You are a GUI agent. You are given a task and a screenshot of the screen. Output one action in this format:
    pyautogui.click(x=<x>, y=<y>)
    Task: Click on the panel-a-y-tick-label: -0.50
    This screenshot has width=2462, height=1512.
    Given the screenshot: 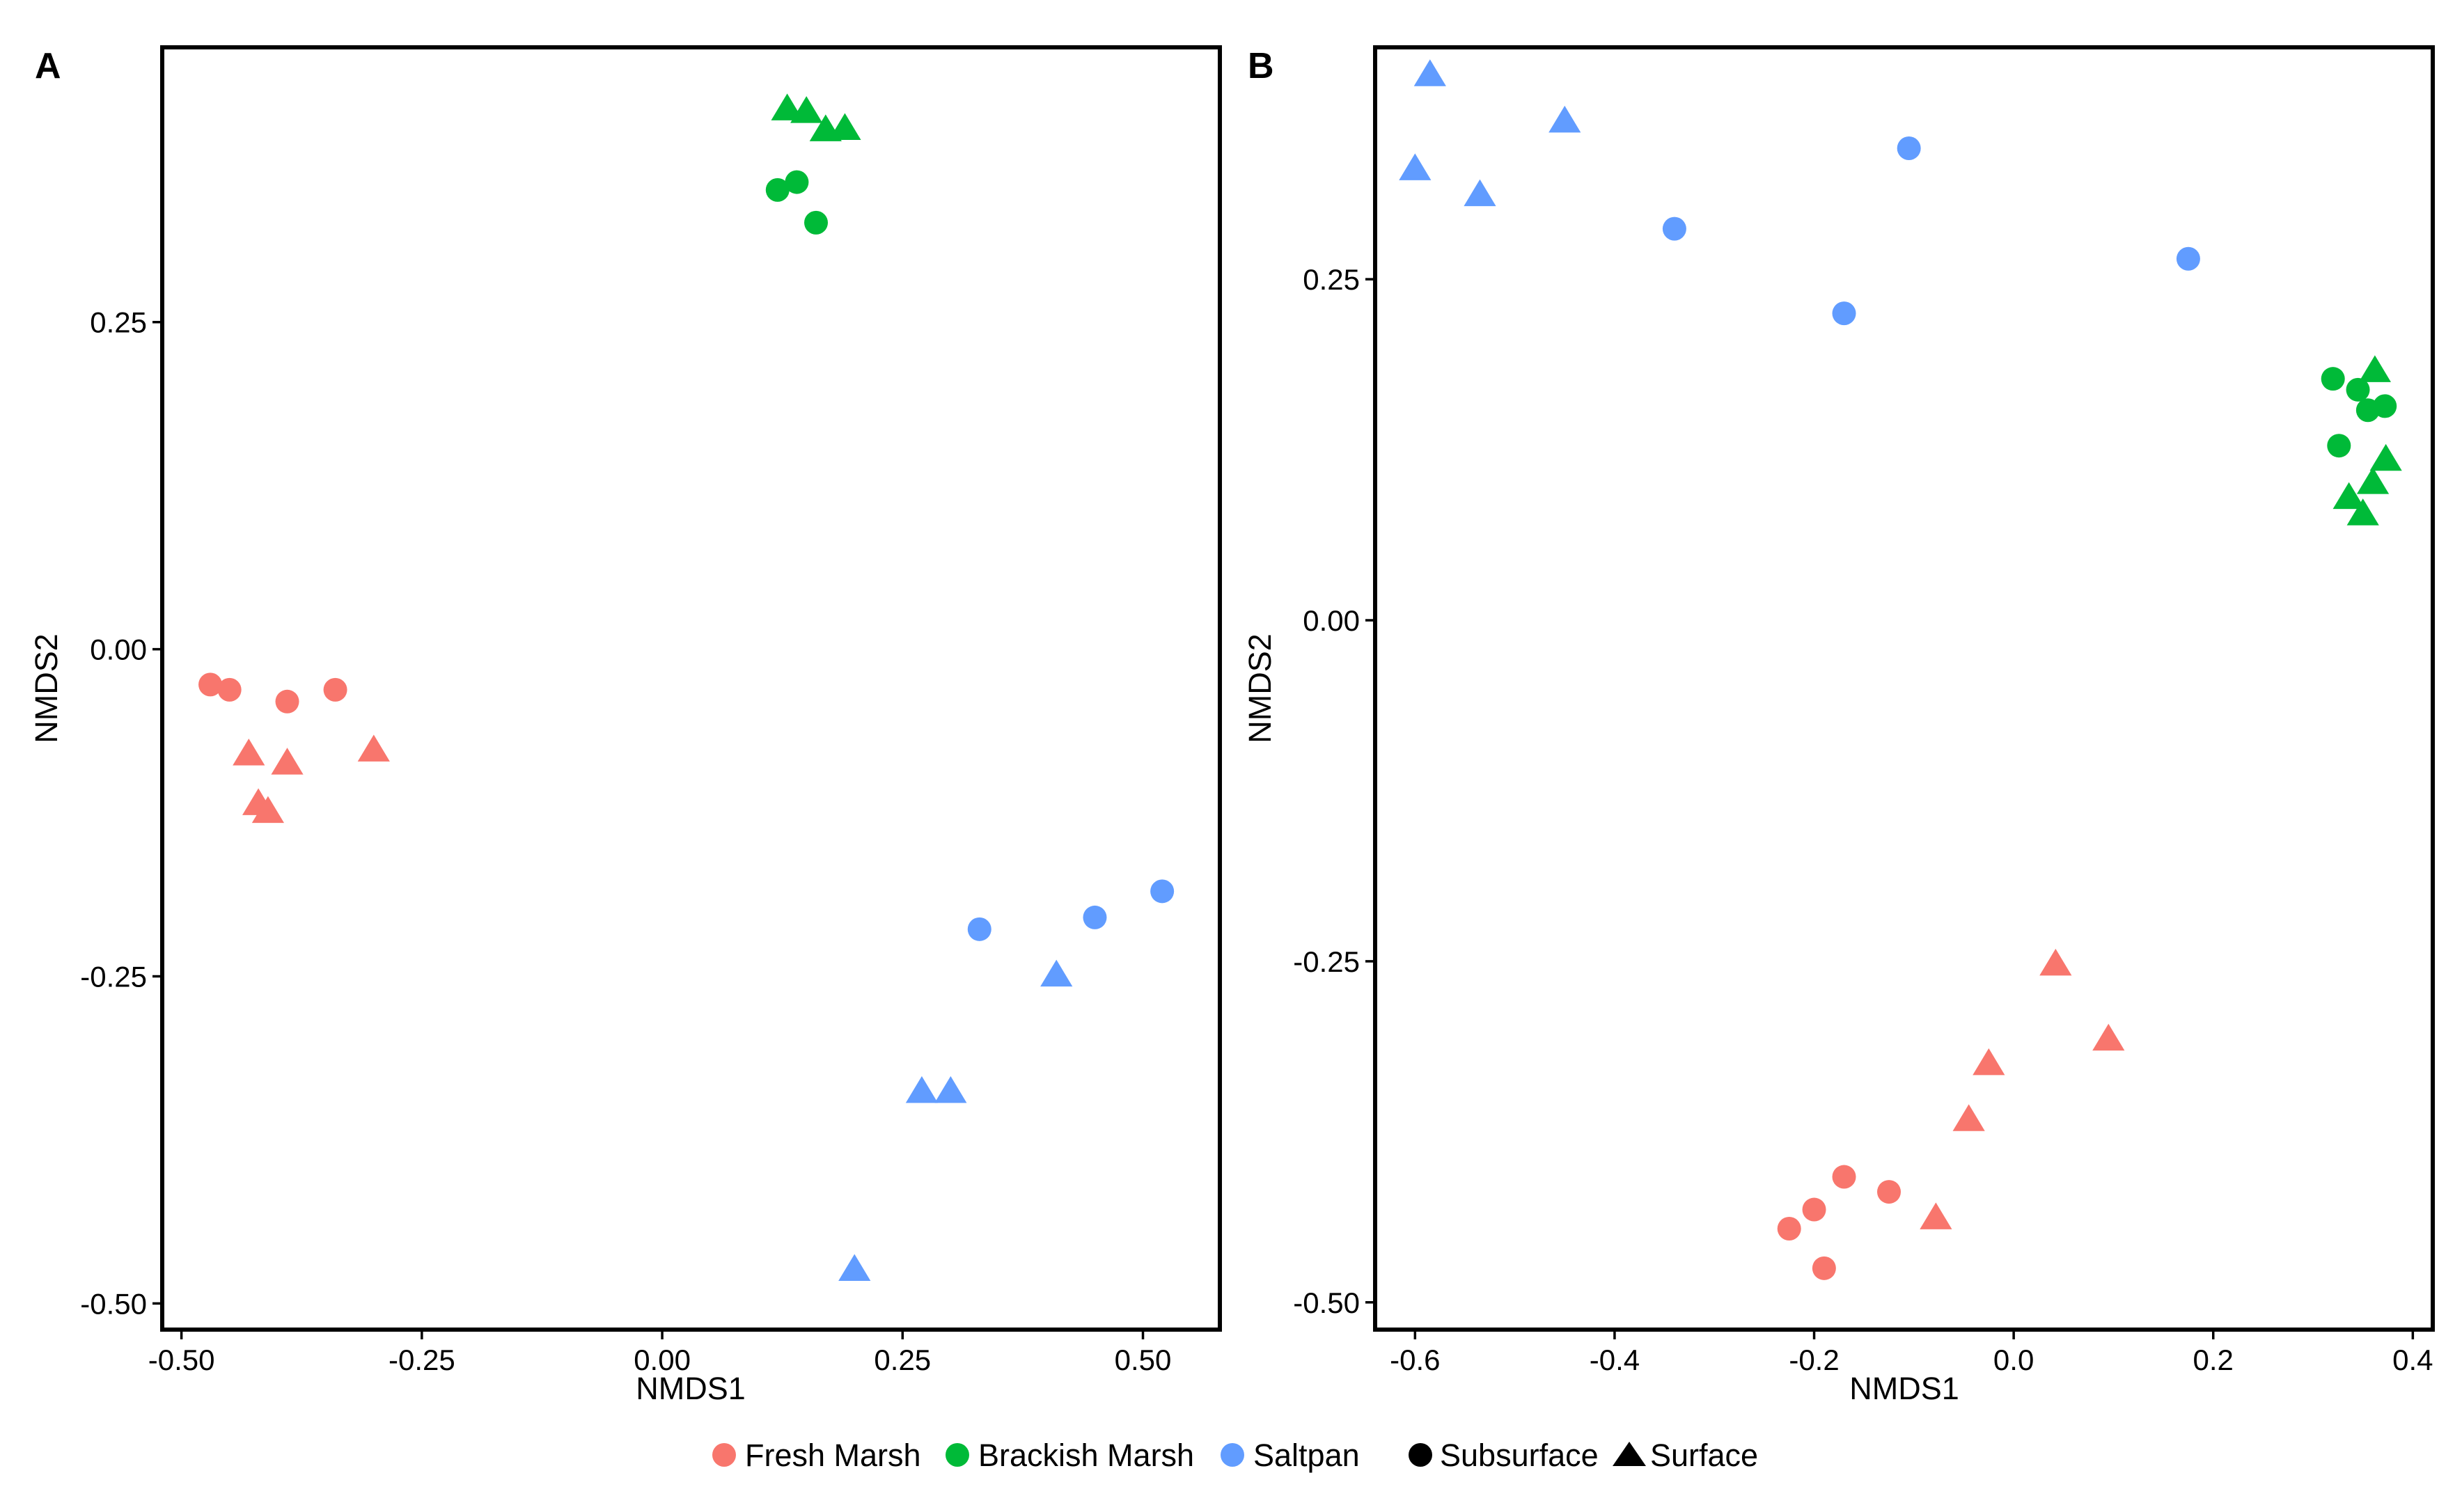 What is the action you would take?
    pyautogui.click(x=113, y=1303)
    